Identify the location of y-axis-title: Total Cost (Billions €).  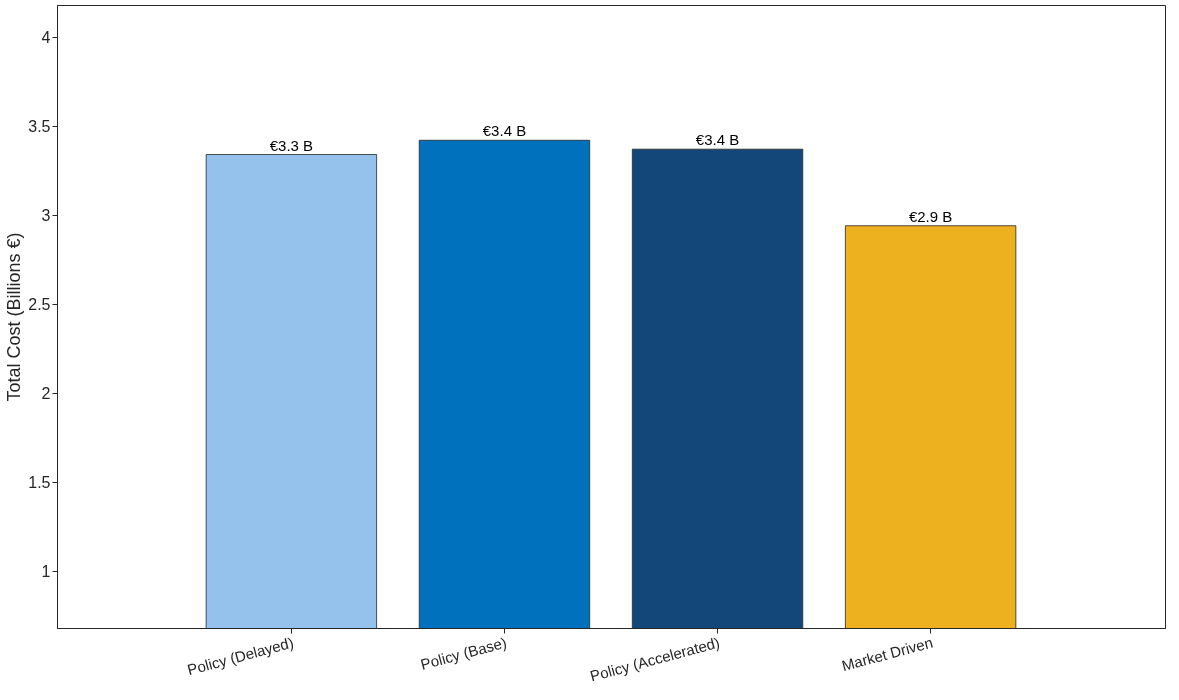
(14, 317).